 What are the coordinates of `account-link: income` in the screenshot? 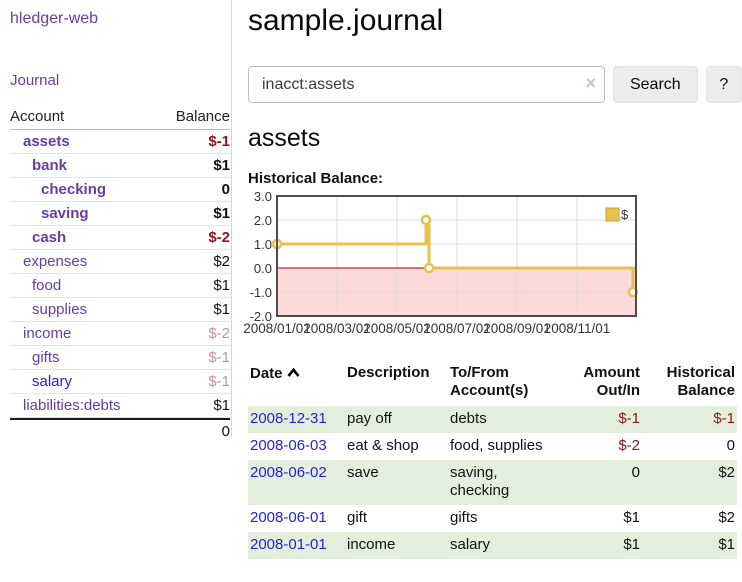 It's located at (47, 333).